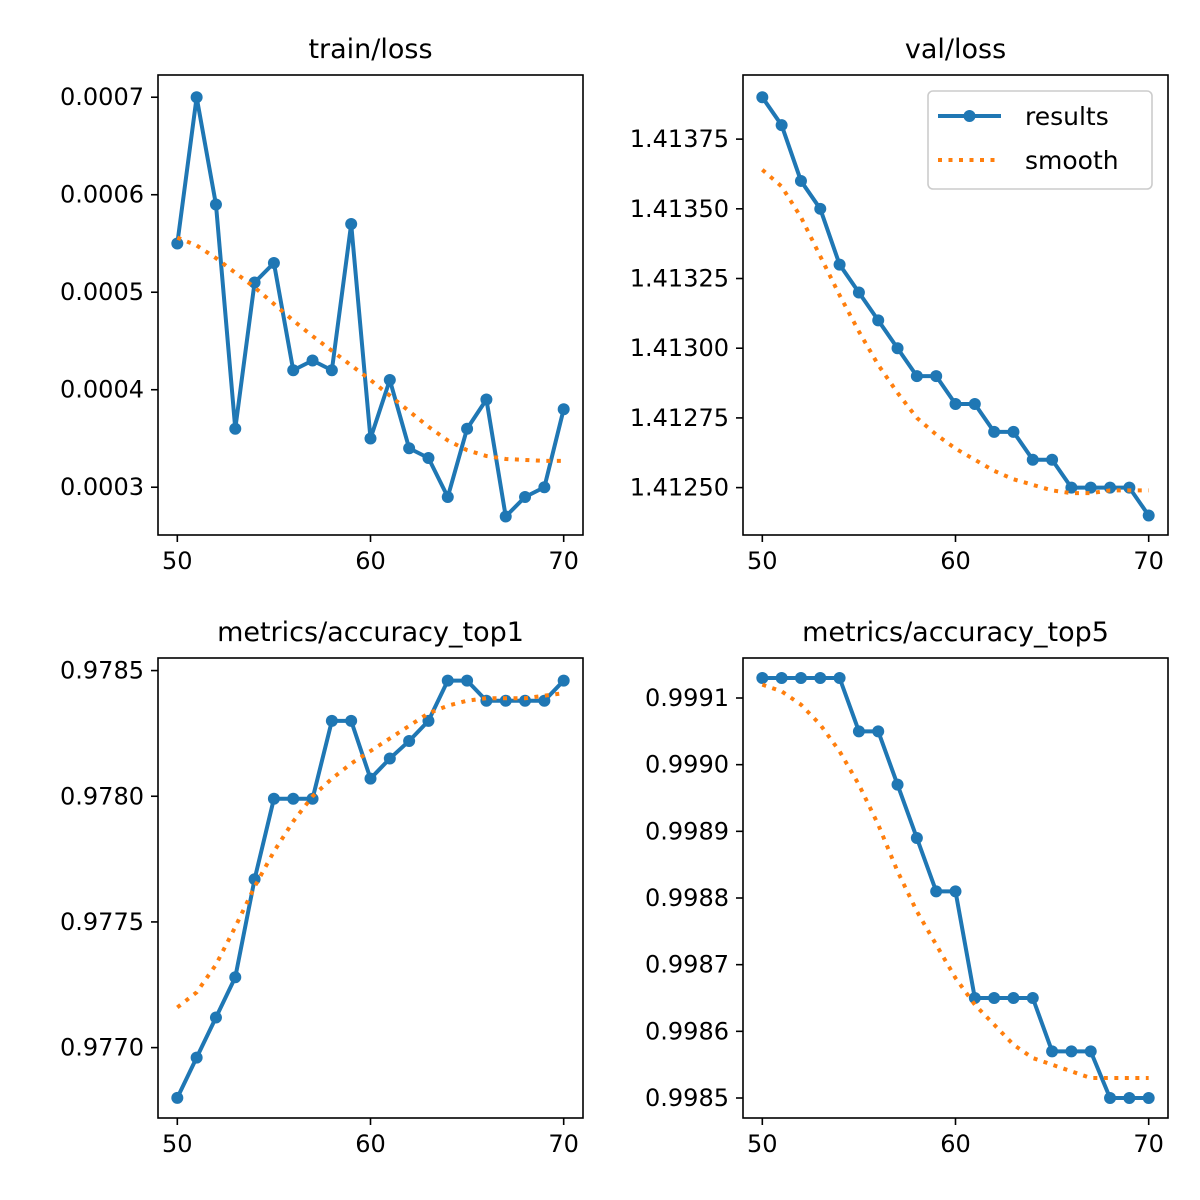 The image size is (1200, 1200). Describe the element at coordinates (955, 881) in the screenshot. I see `series-smooth-line` at that location.